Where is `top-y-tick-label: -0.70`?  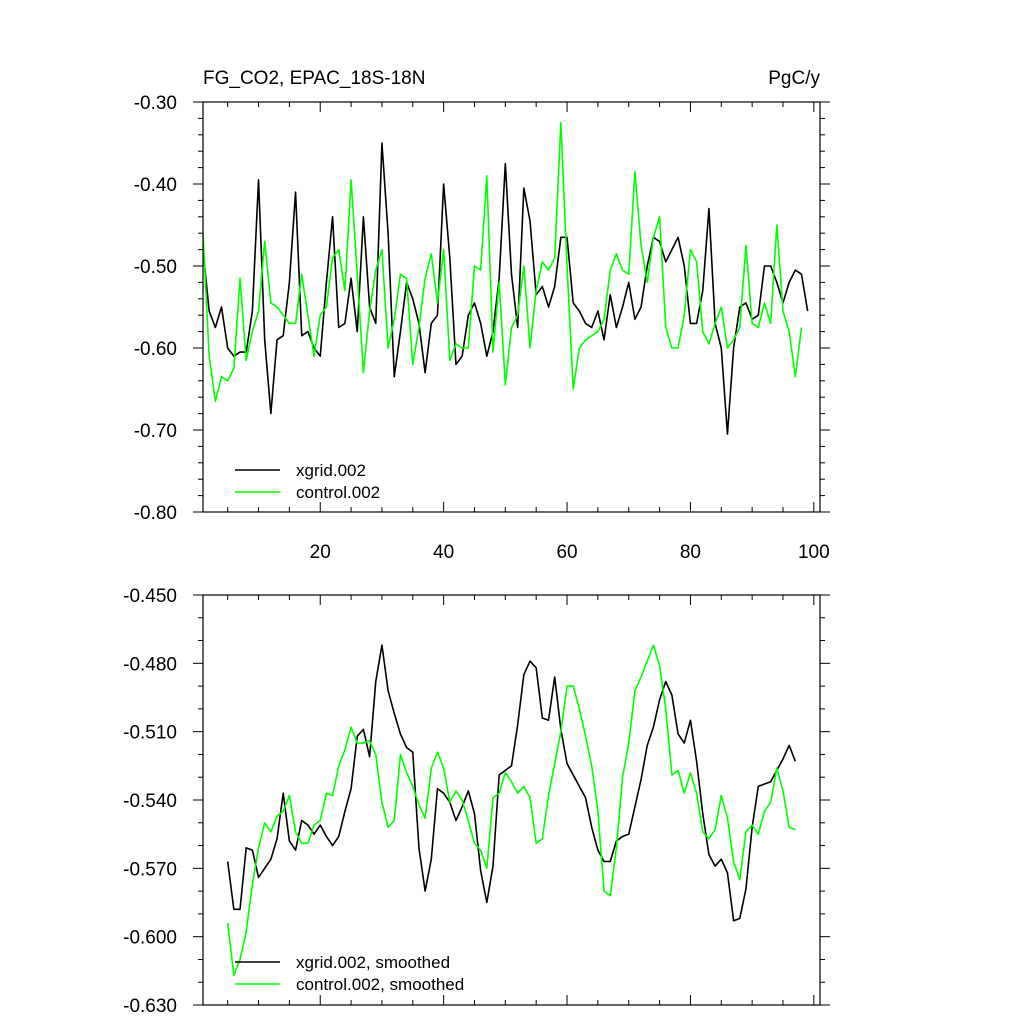 top-y-tick-label: -0.70 is located at coordinates (155, 431).